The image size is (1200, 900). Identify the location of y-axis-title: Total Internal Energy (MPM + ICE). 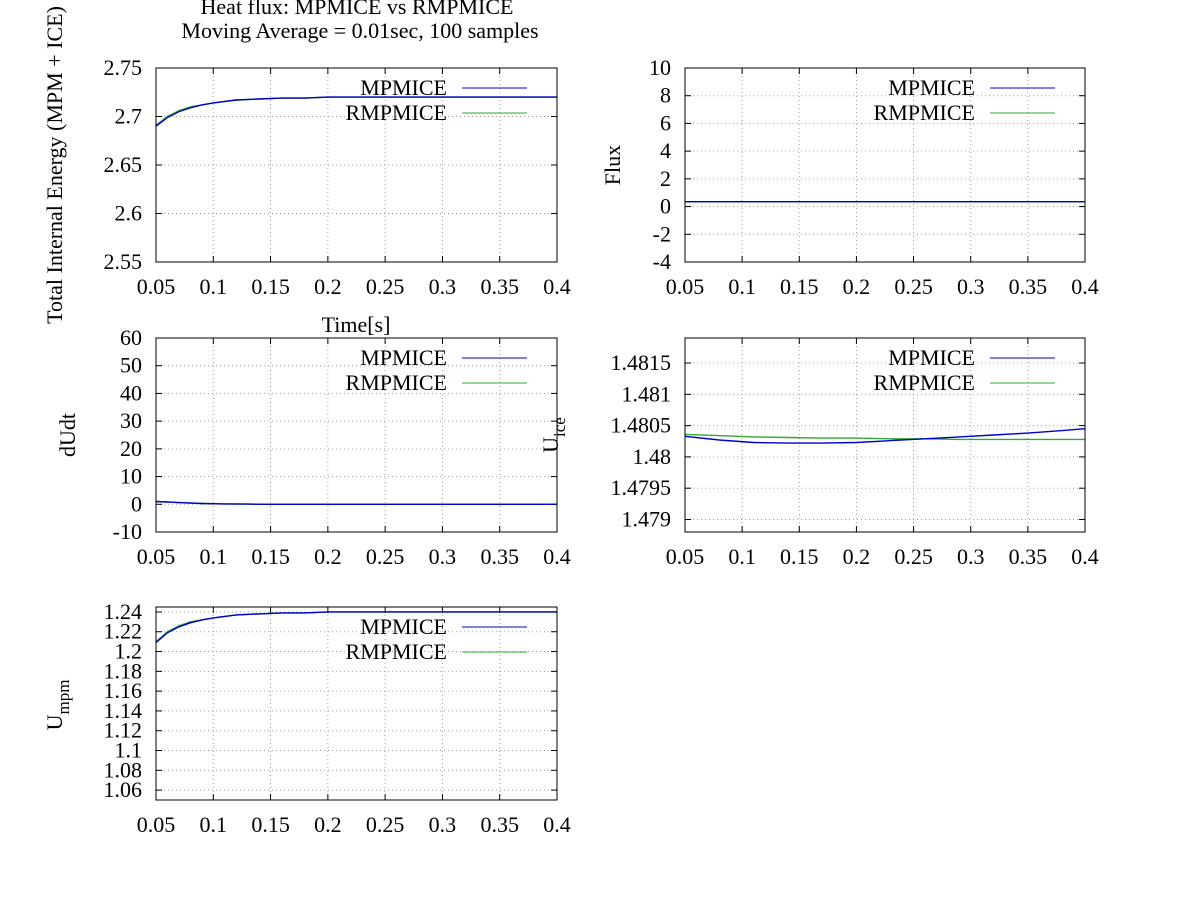
(54, 165).